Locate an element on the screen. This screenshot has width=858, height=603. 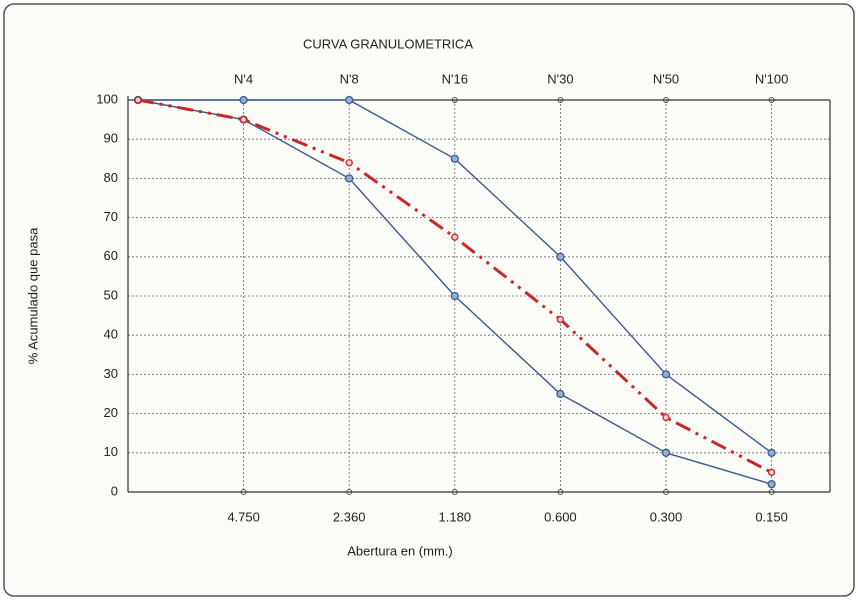
chart-title: CURVA GRANULOMETRICA is located at coordinates (388, 43).